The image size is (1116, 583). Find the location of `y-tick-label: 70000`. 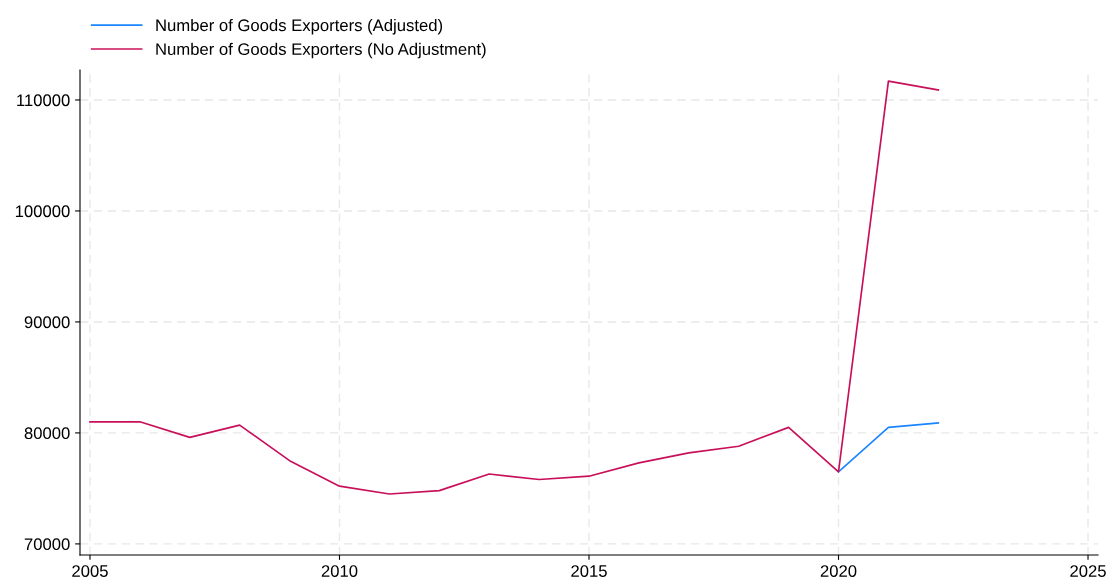

y-tick-label: 70000 is located at coordinates (47, 544).